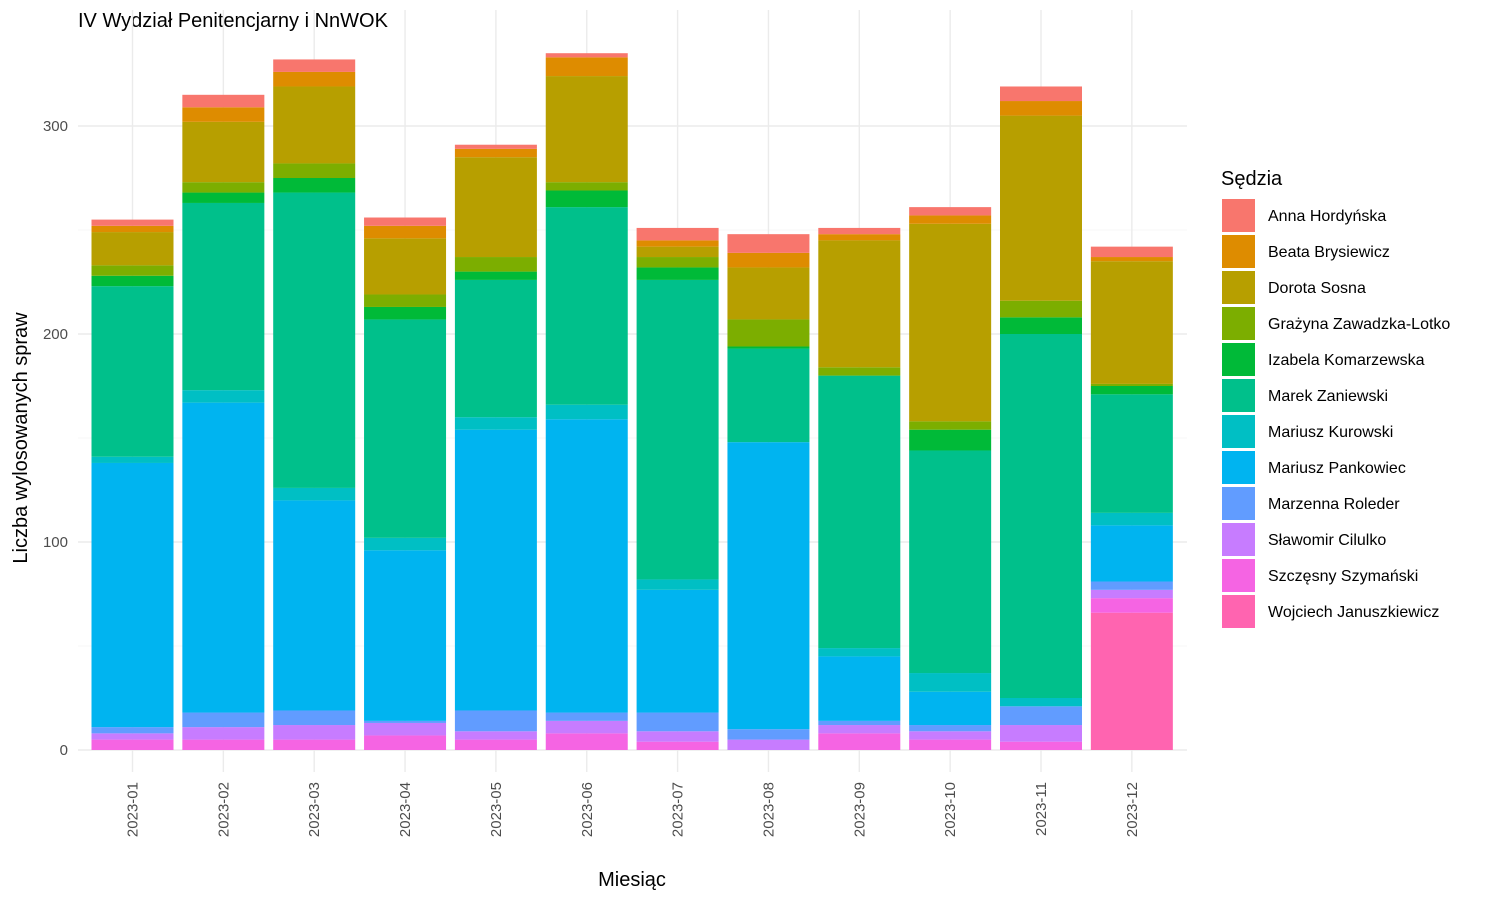 The width and height of the screenshot is (1500, 900). What do you see at coordinates (1328, 396) in the screenshot?
I see `legend-label: Marek Zaniewski` at bounding box center [1328, 396].